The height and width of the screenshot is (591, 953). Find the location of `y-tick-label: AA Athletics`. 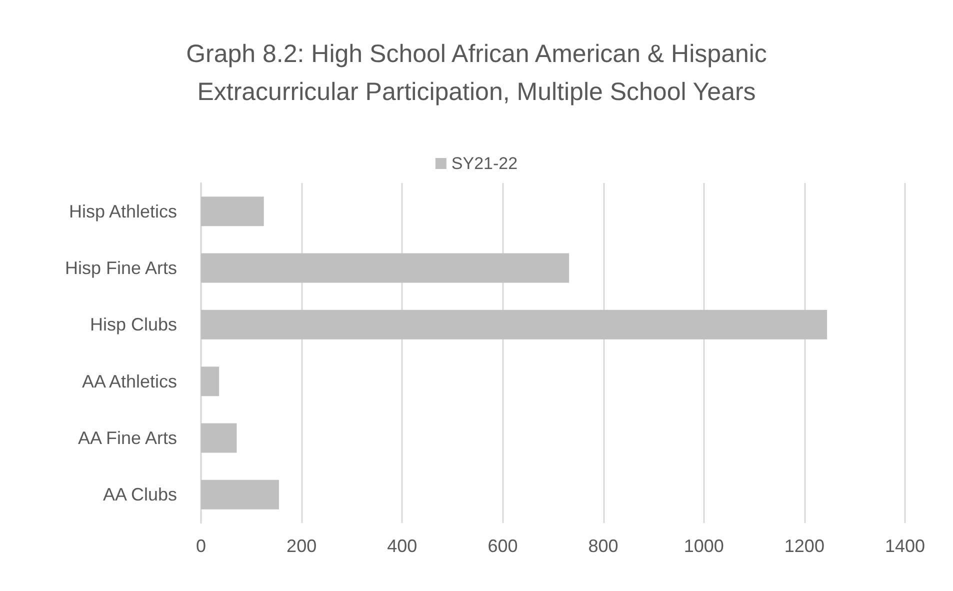

y-tick-label: AA Athletics is located at coordinates (129, 381).